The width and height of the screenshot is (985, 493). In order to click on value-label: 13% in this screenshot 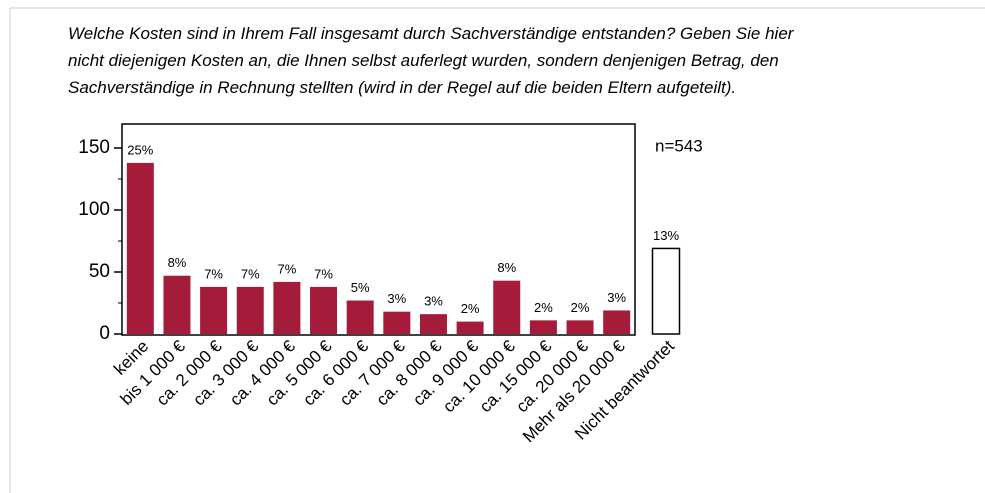, I will do `click(666, 235)`.